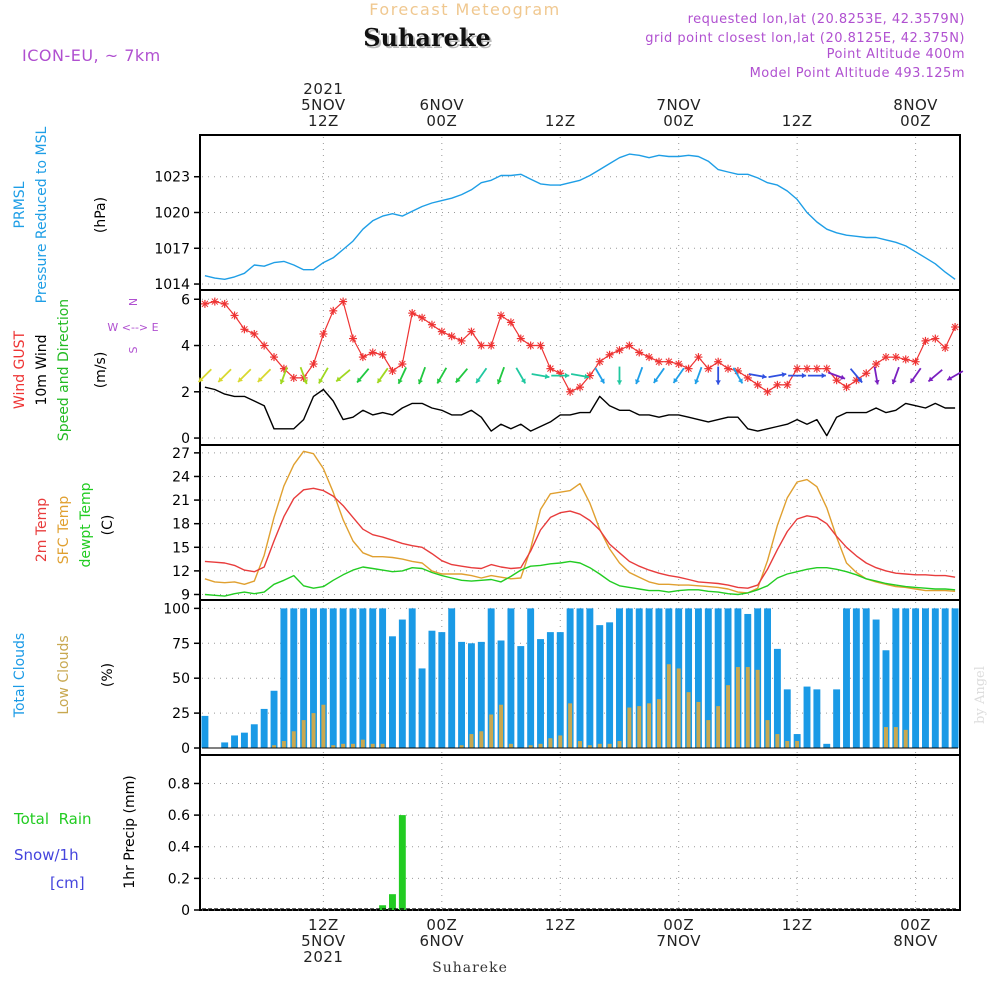  I want to click on compass-north-label: N, so click(133, 302).